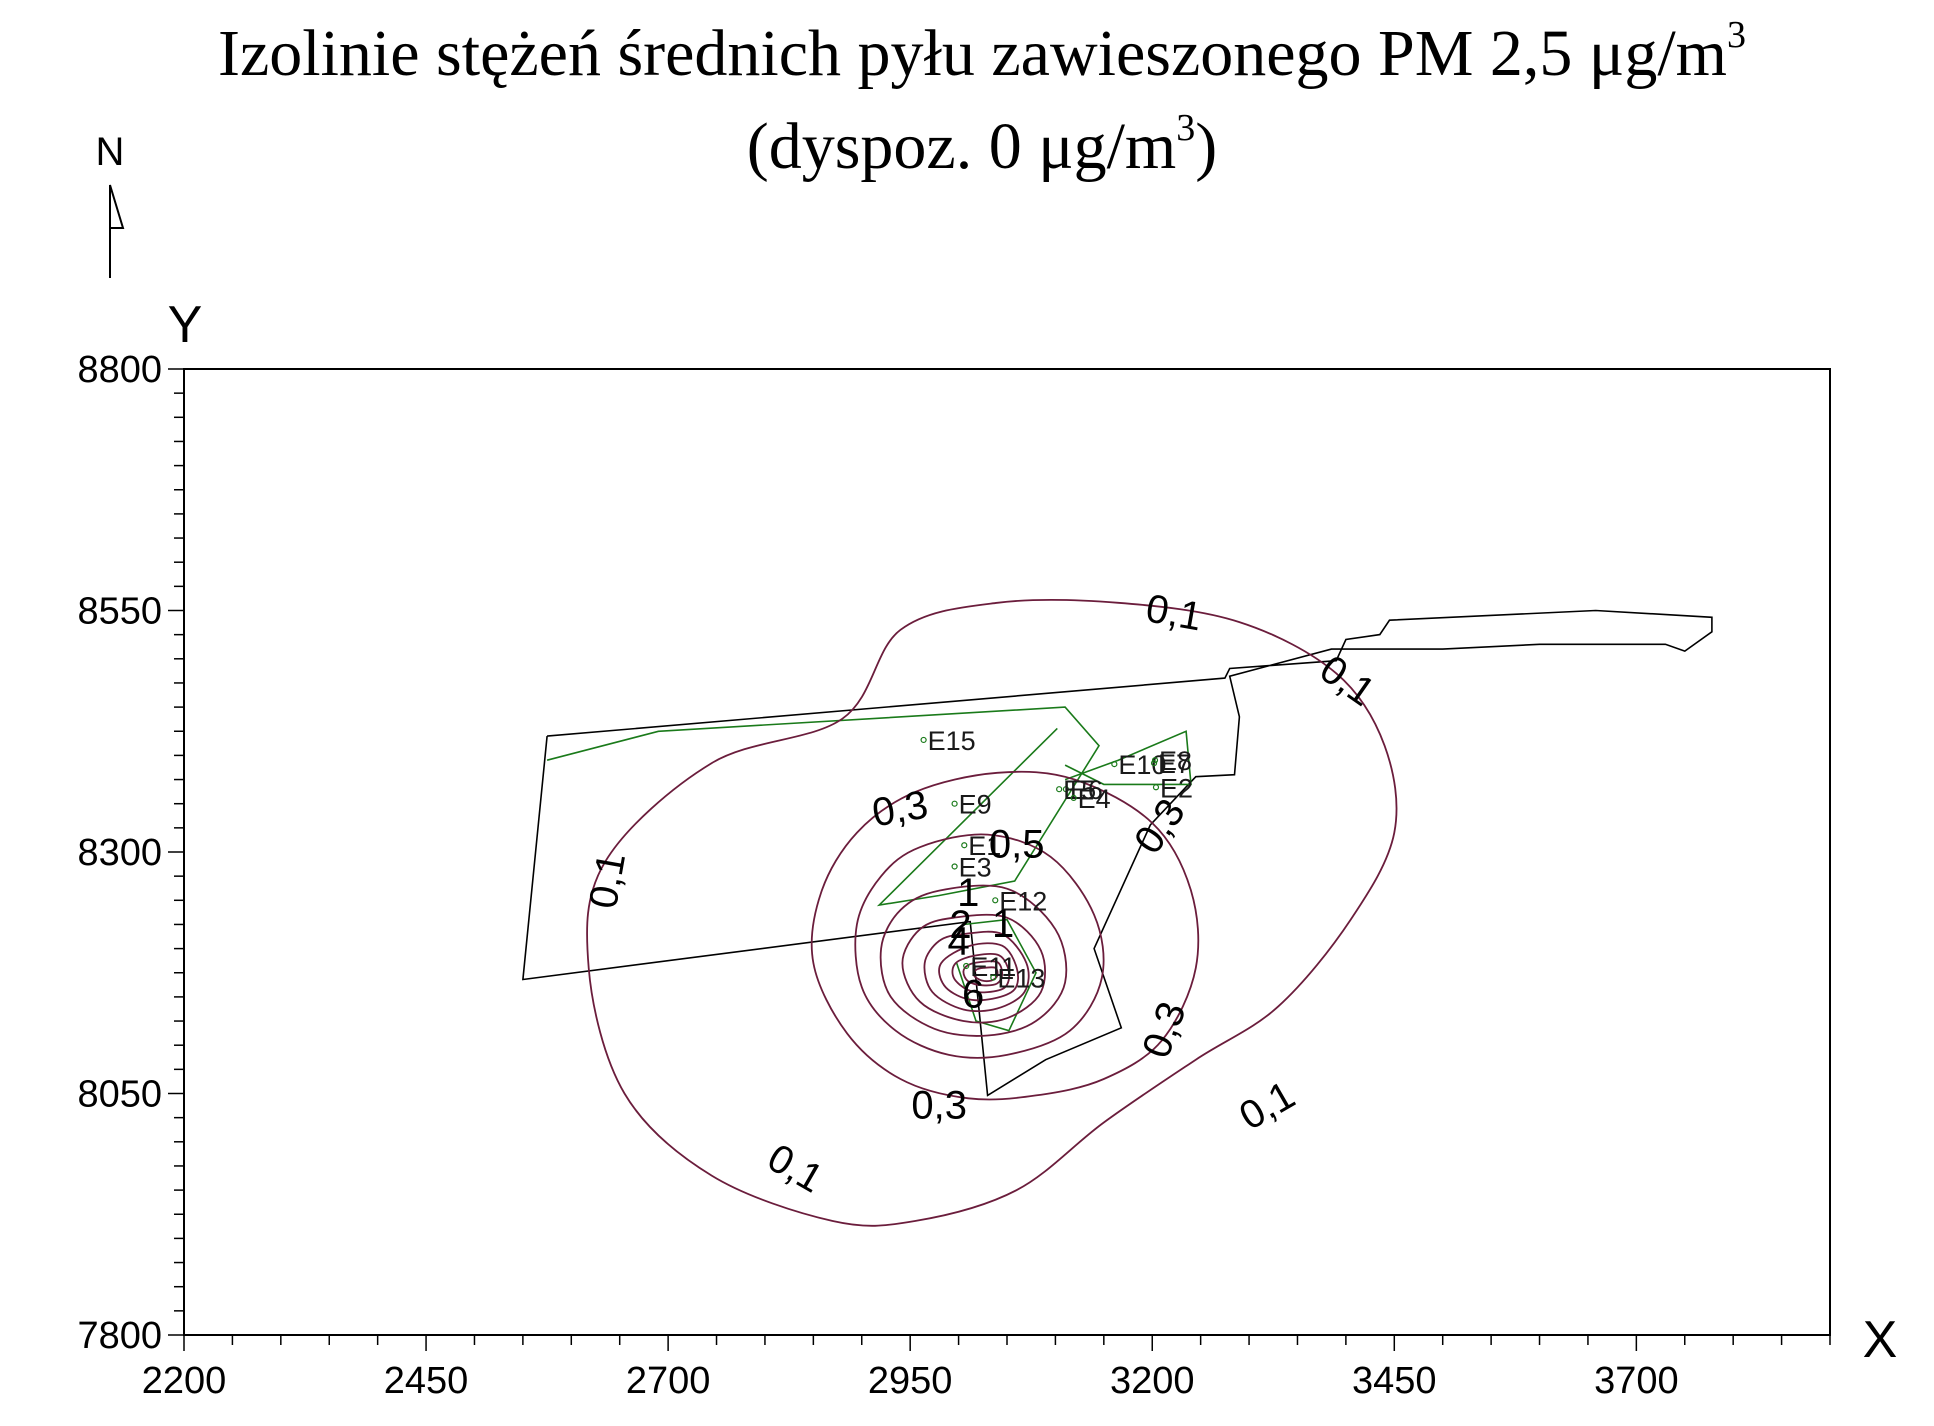 The width and height of the screenshot is (1934, 1426). Describe the element at coordinates (184, 1381) in the screenshot. I see `x-tick-label: 2200` at that location.